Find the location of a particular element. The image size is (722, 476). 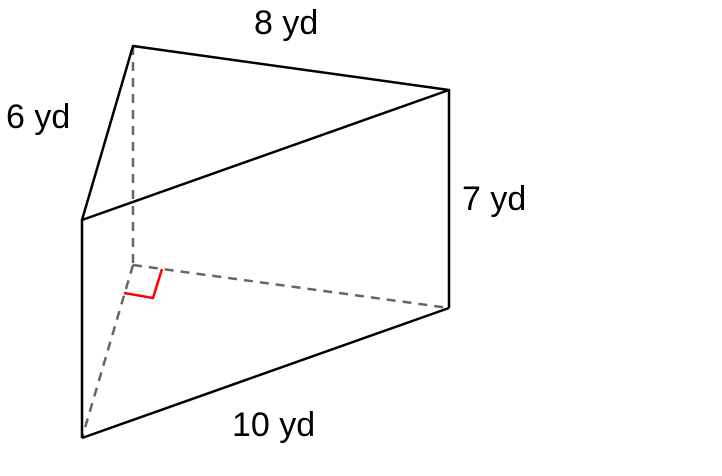

right-angle-marker is located at coordinates (143, 284).